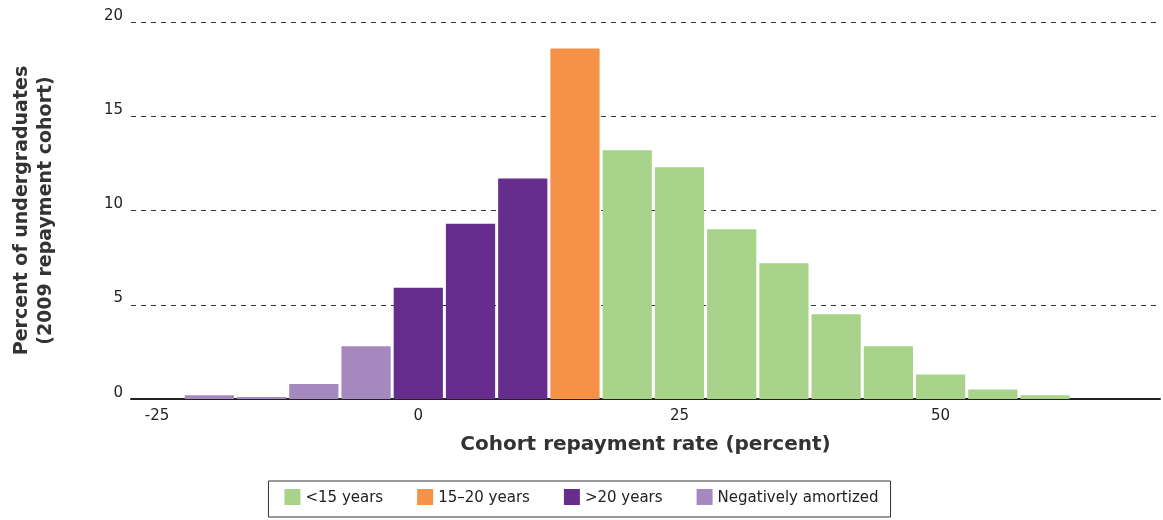  I want to click on x-tick-label: 25, so click(679, 414).